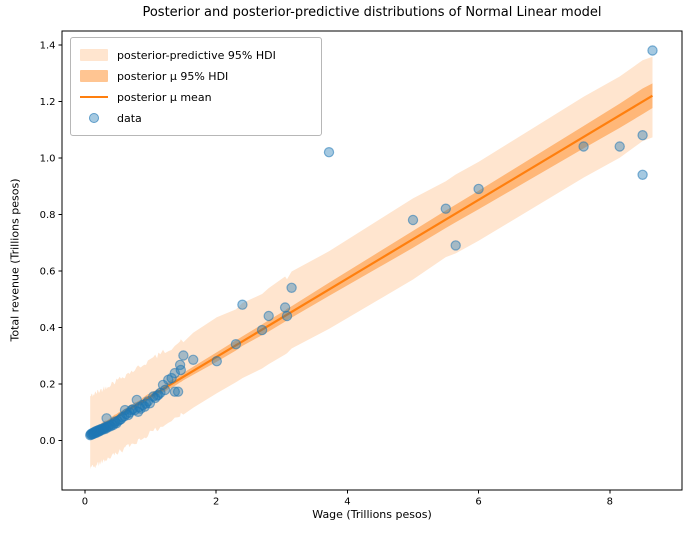  I want to click on y-tick-label: 0.4, so click(48, 328).